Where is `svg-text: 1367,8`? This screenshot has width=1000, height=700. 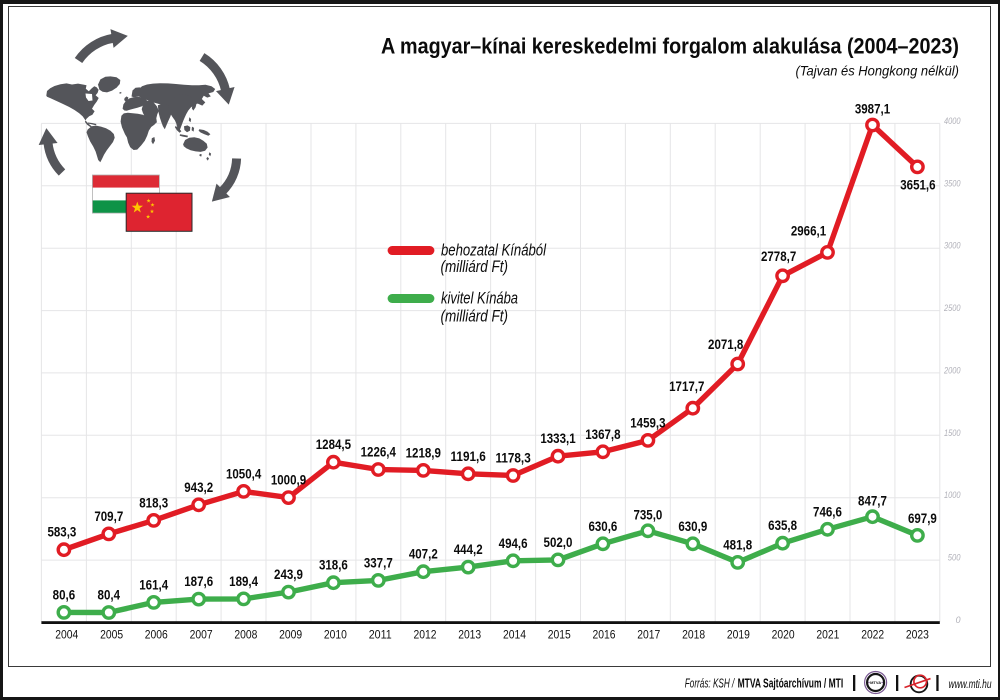
svg-text: 1367,8 is located at coordinates (602, 434).